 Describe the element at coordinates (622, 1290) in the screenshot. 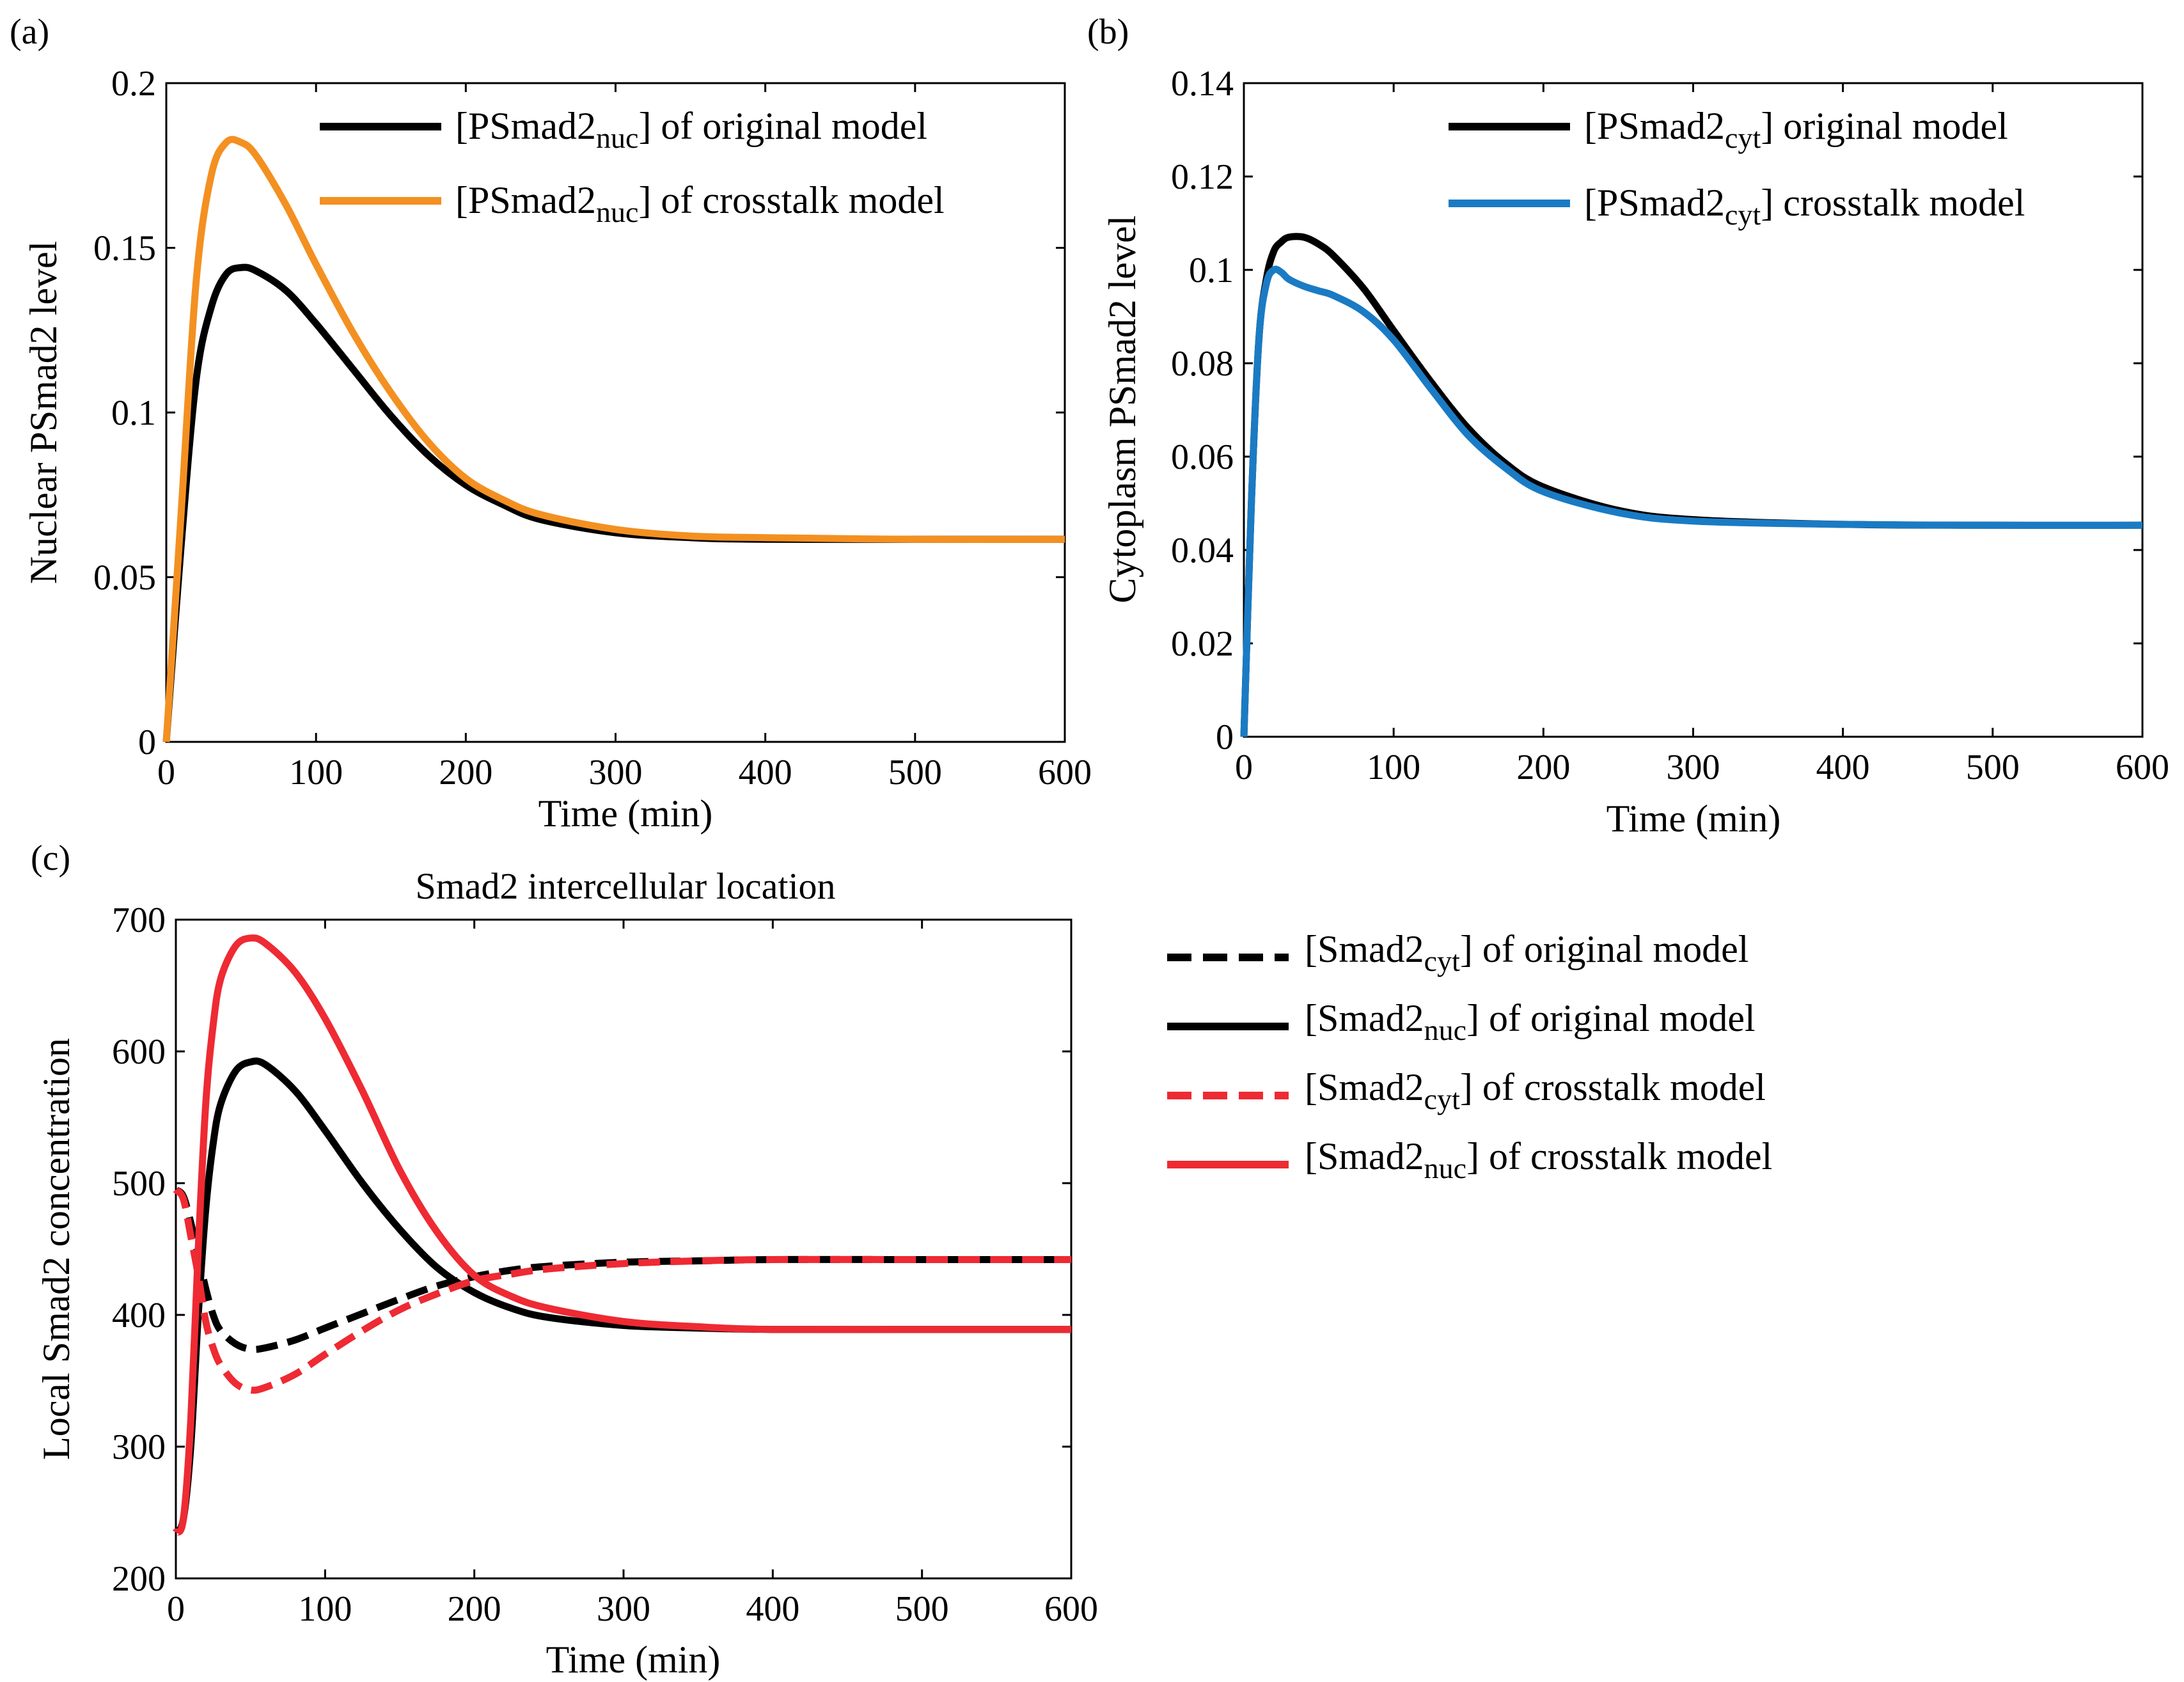

I see `panel-c-series-cyt-crosstalk-model-line` at that location.